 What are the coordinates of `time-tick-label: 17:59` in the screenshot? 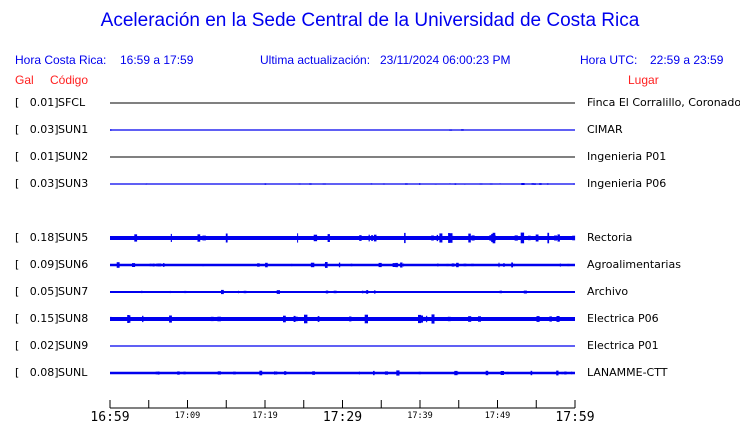 It's located at (574, 416).